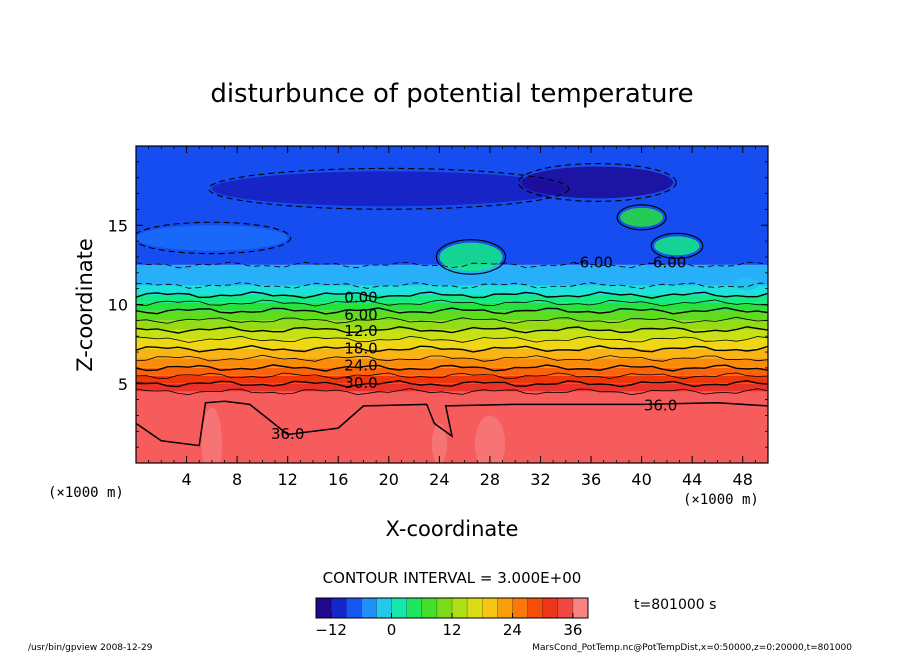 This screenshot has width=904, height=654. I want to click on colorbar, so click(452, 608).